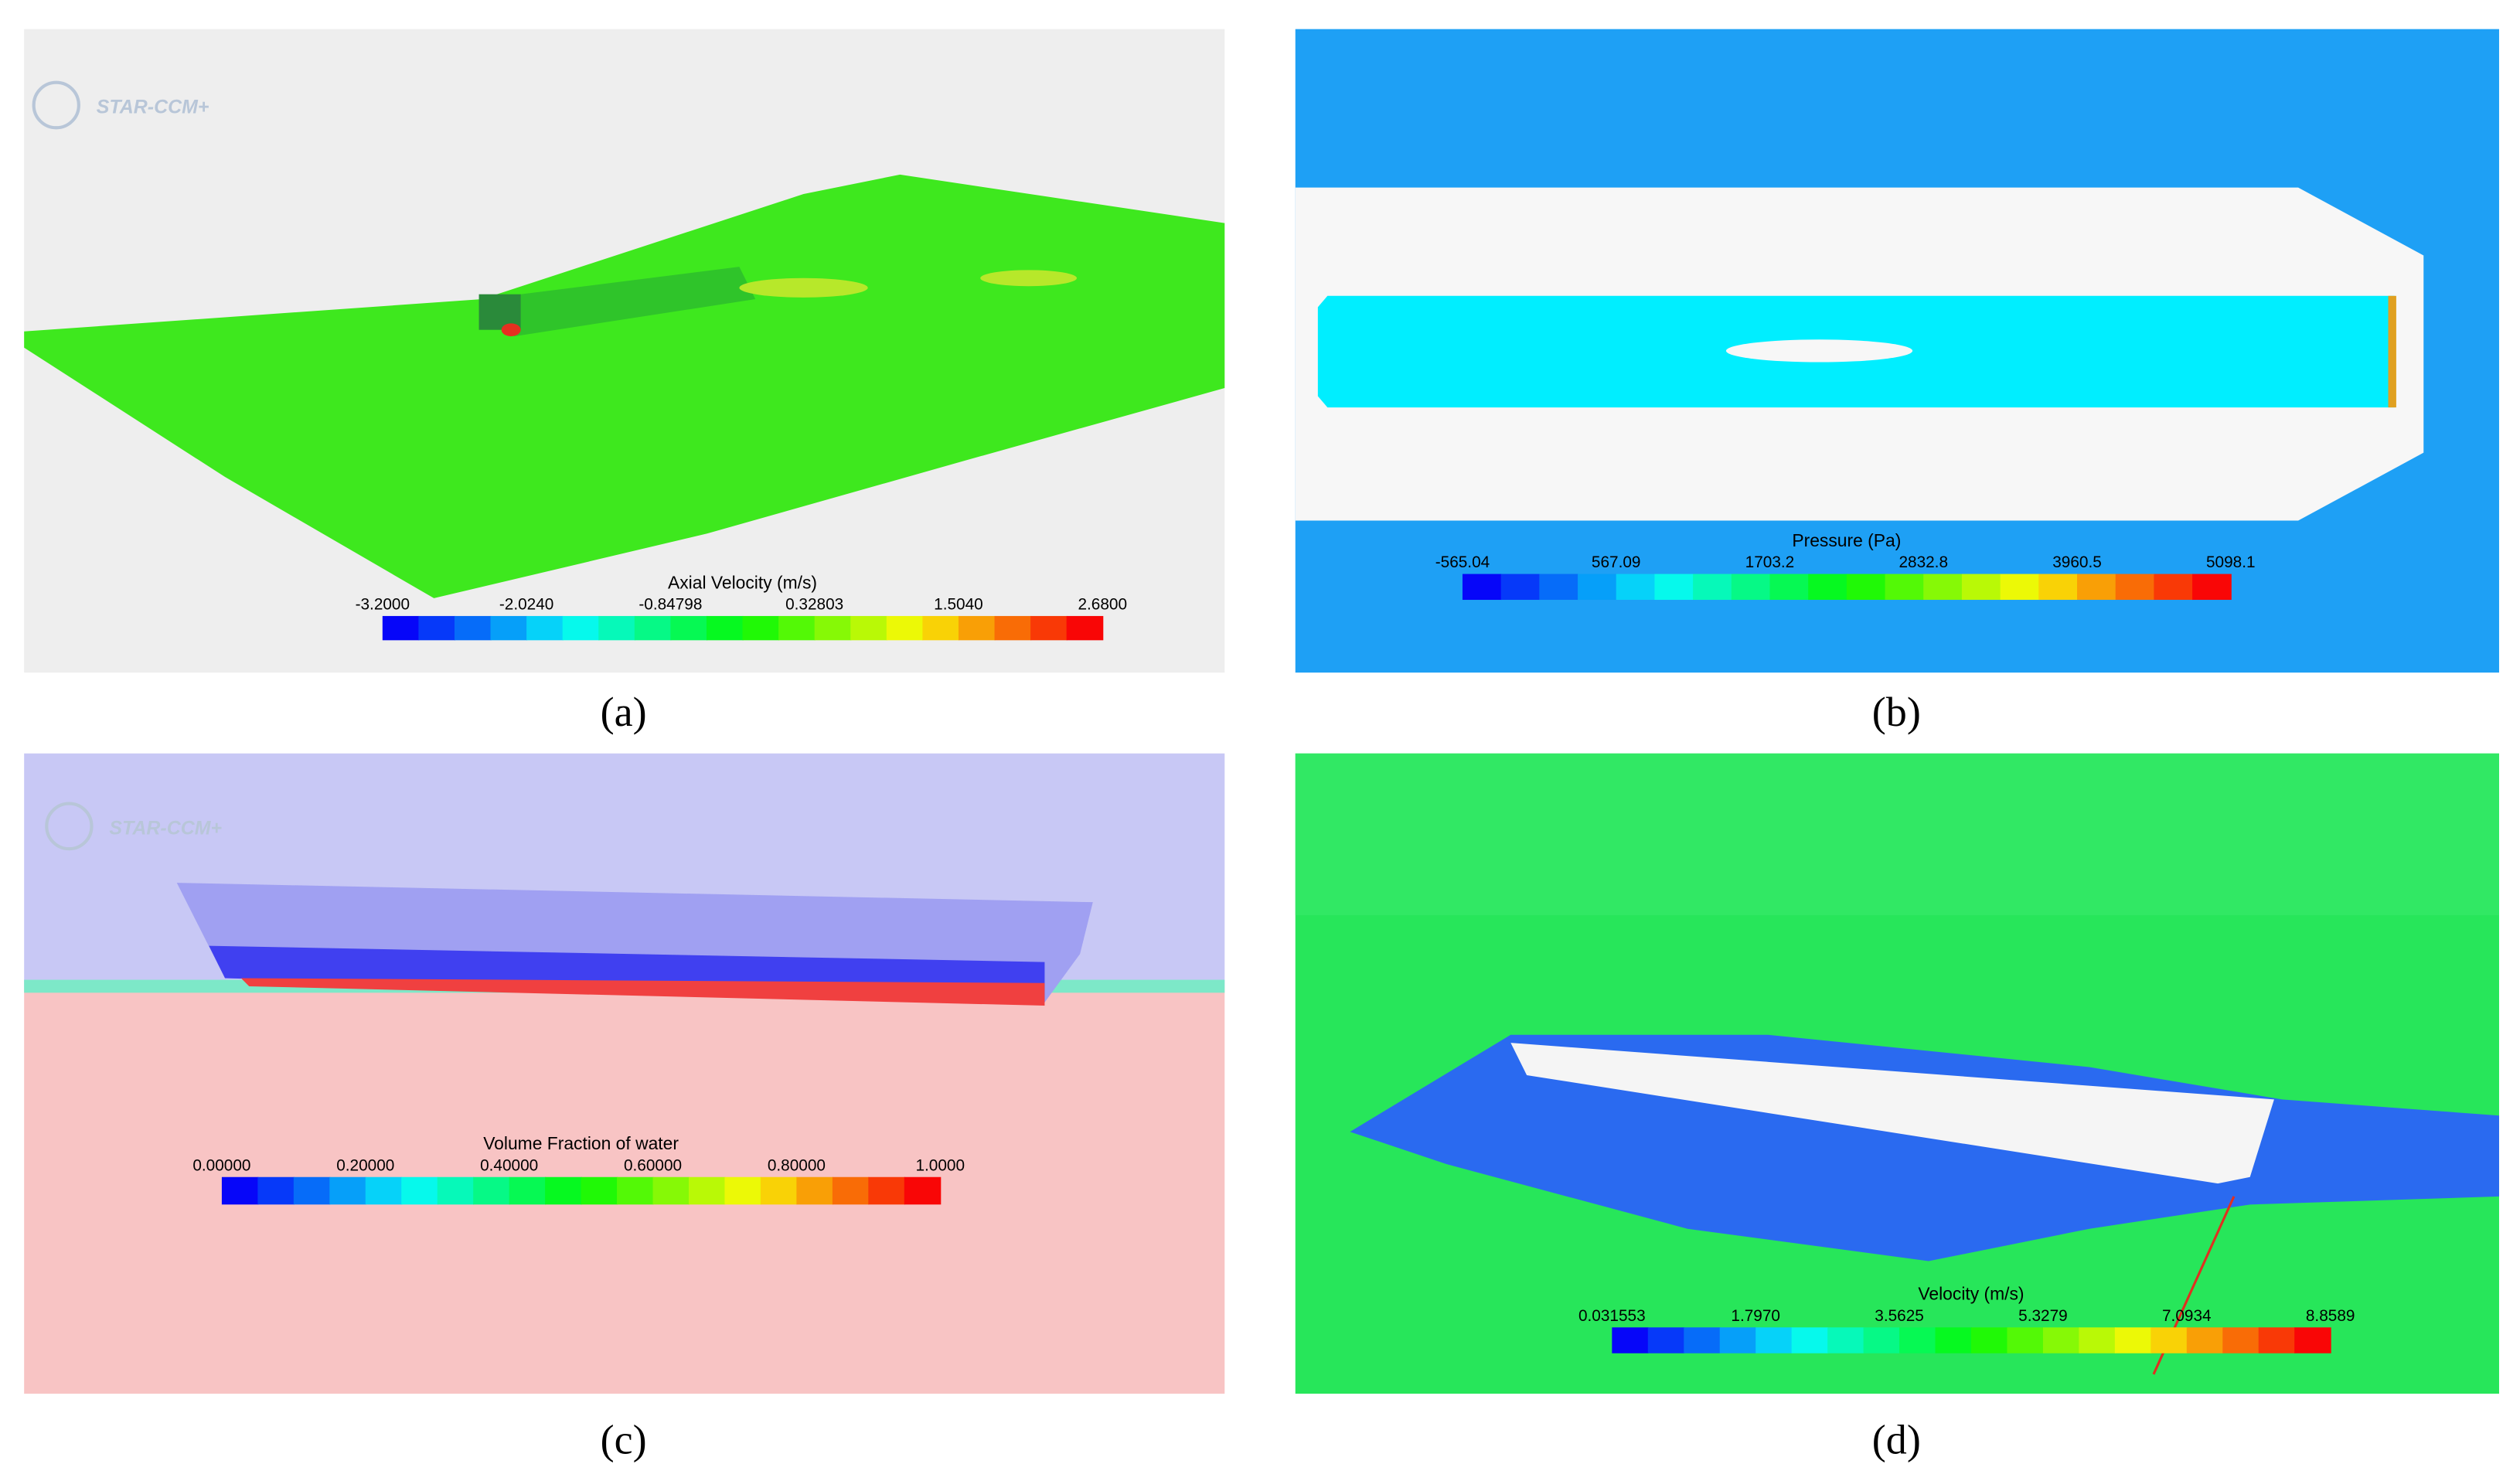  What do you see at coordinates (1102, 605) in the screenshot?
I see `colorbar-tick-label: 2.6800` at bounding box center [1102, 605].